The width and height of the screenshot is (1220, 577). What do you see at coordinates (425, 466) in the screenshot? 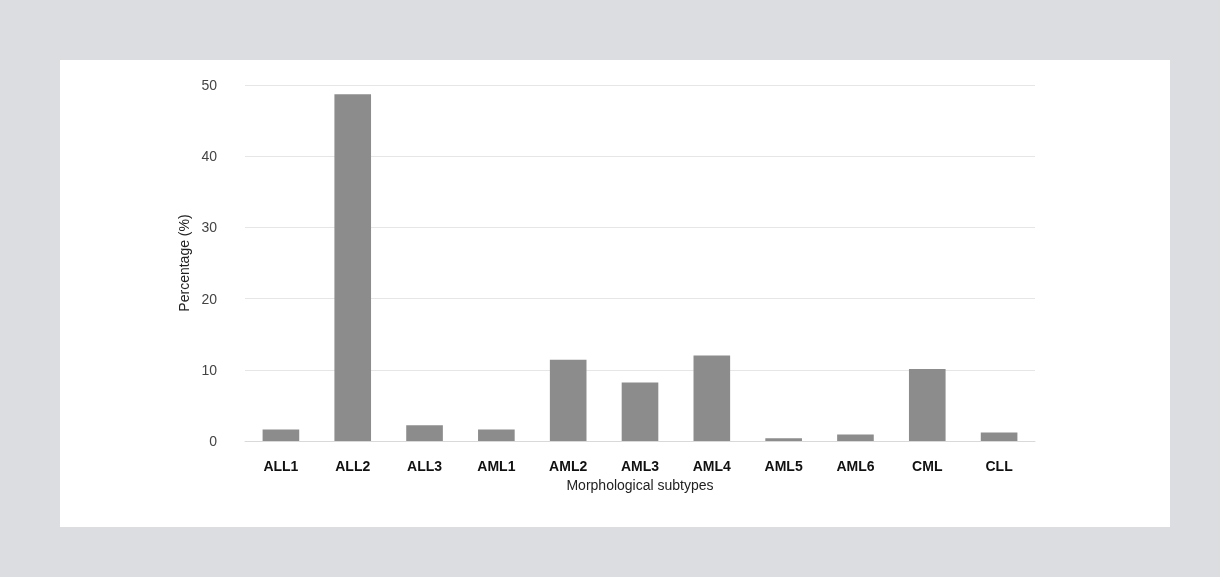
I see `x-tick-label: ALL3` at bounding box center [425, 466].